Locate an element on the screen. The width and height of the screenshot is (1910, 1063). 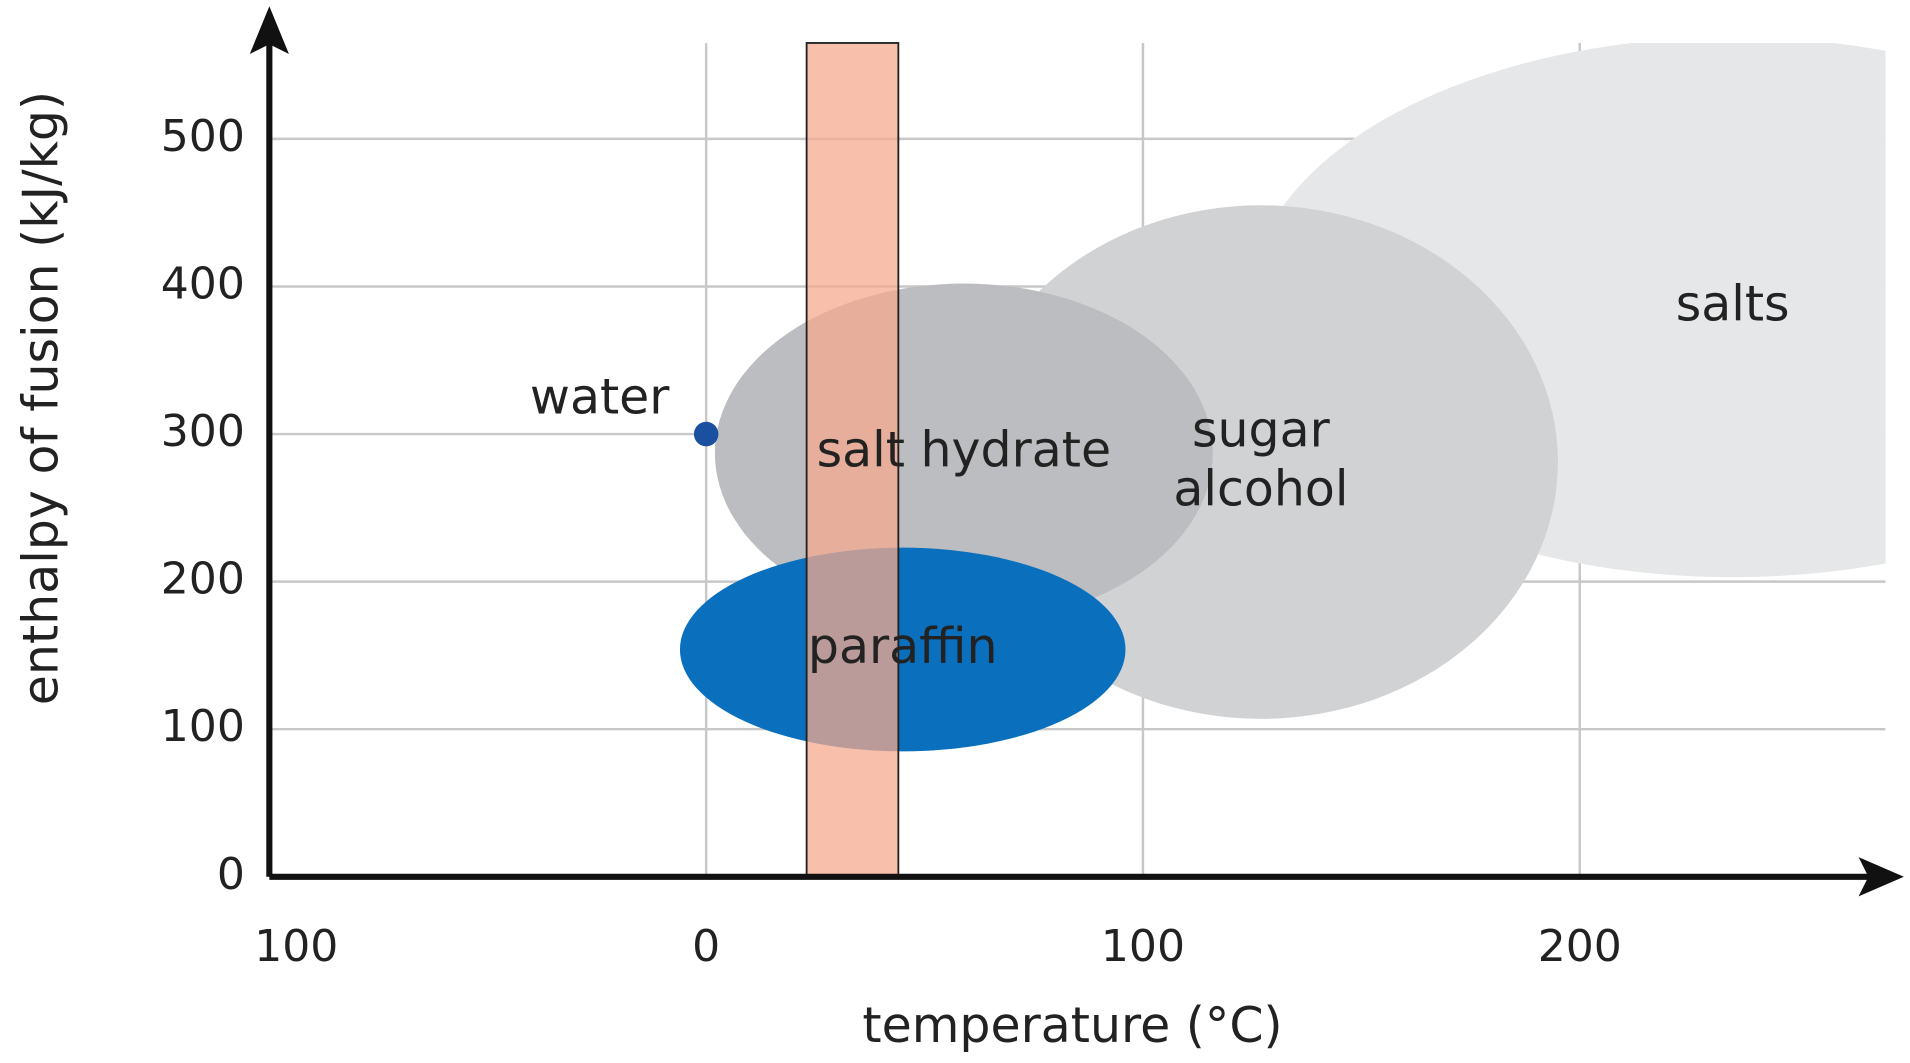
x-tick-label: 200 is located at coordinates (1580, 946).